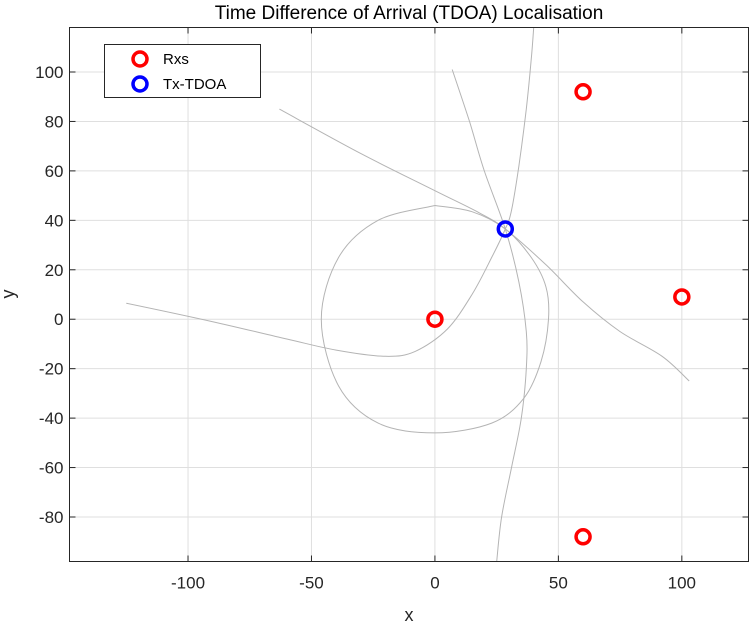 The height and width of the screenshot is (625, 750). Describe the element at coordinates (9, 294) in the screenshot. I see `y-axis-label: y` at that location.